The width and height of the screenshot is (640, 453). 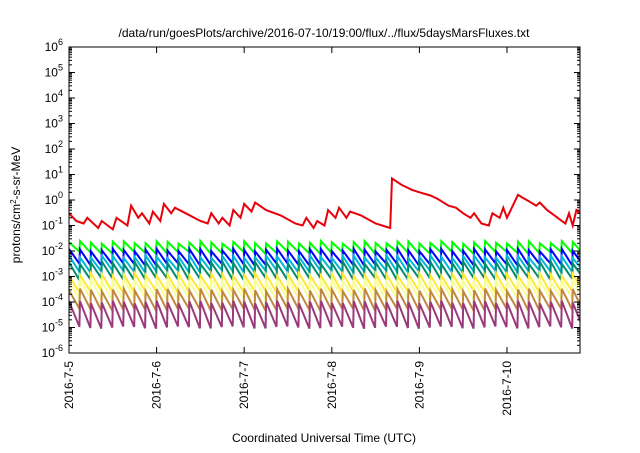 I want to click on y-tick-label: 10⁵, so click(x=54, y=71).